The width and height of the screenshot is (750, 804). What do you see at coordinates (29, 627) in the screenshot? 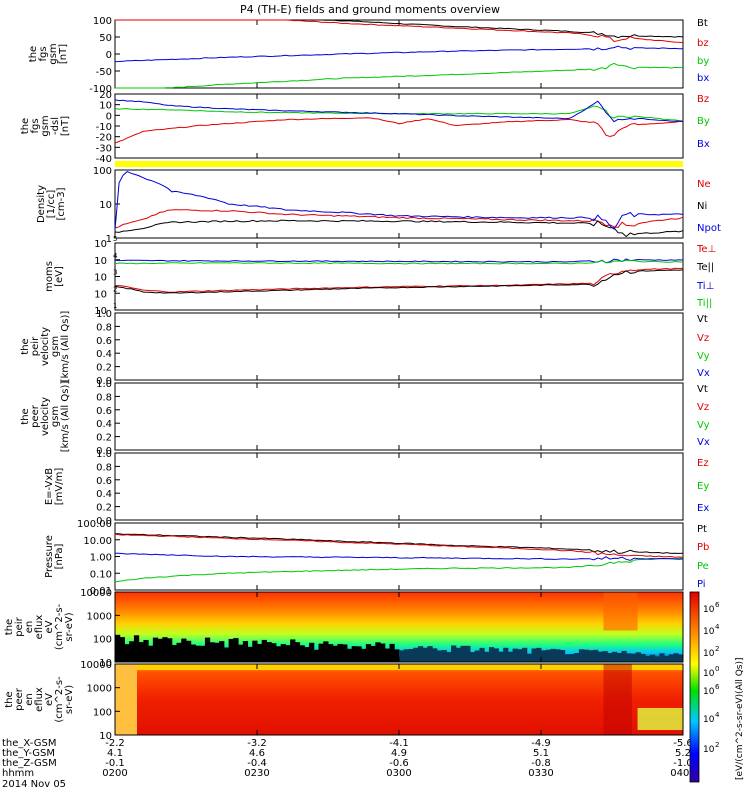
I see `y-axis-label: en` at bounding box center [29, 627].